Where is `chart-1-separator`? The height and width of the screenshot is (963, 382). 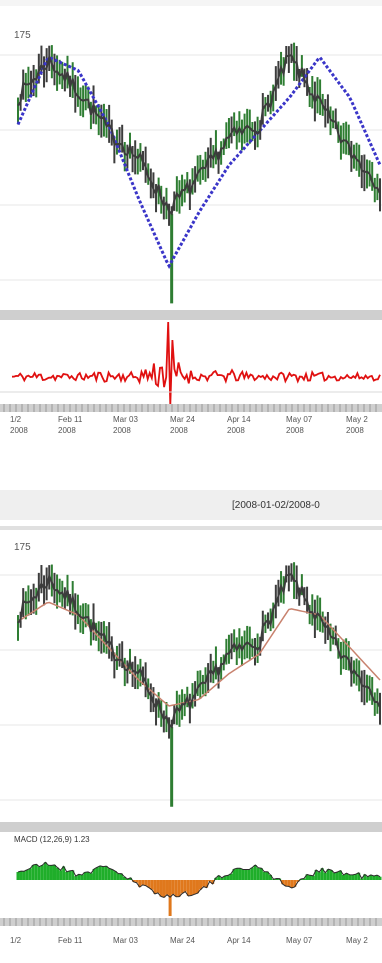
chart-1-separator is located at coordinates (191, 315).